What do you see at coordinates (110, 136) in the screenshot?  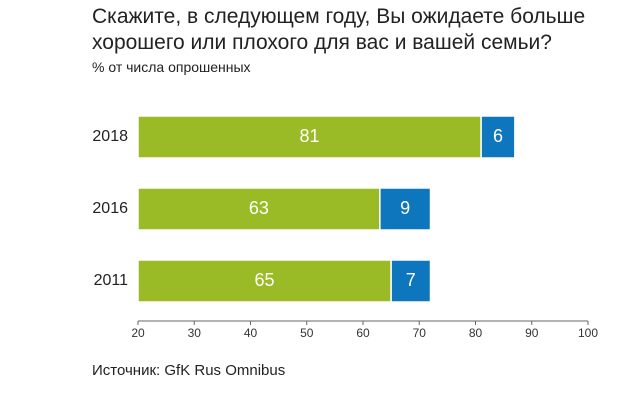 I see `y-tick-label: 2018` at bounding box center [110, 136].